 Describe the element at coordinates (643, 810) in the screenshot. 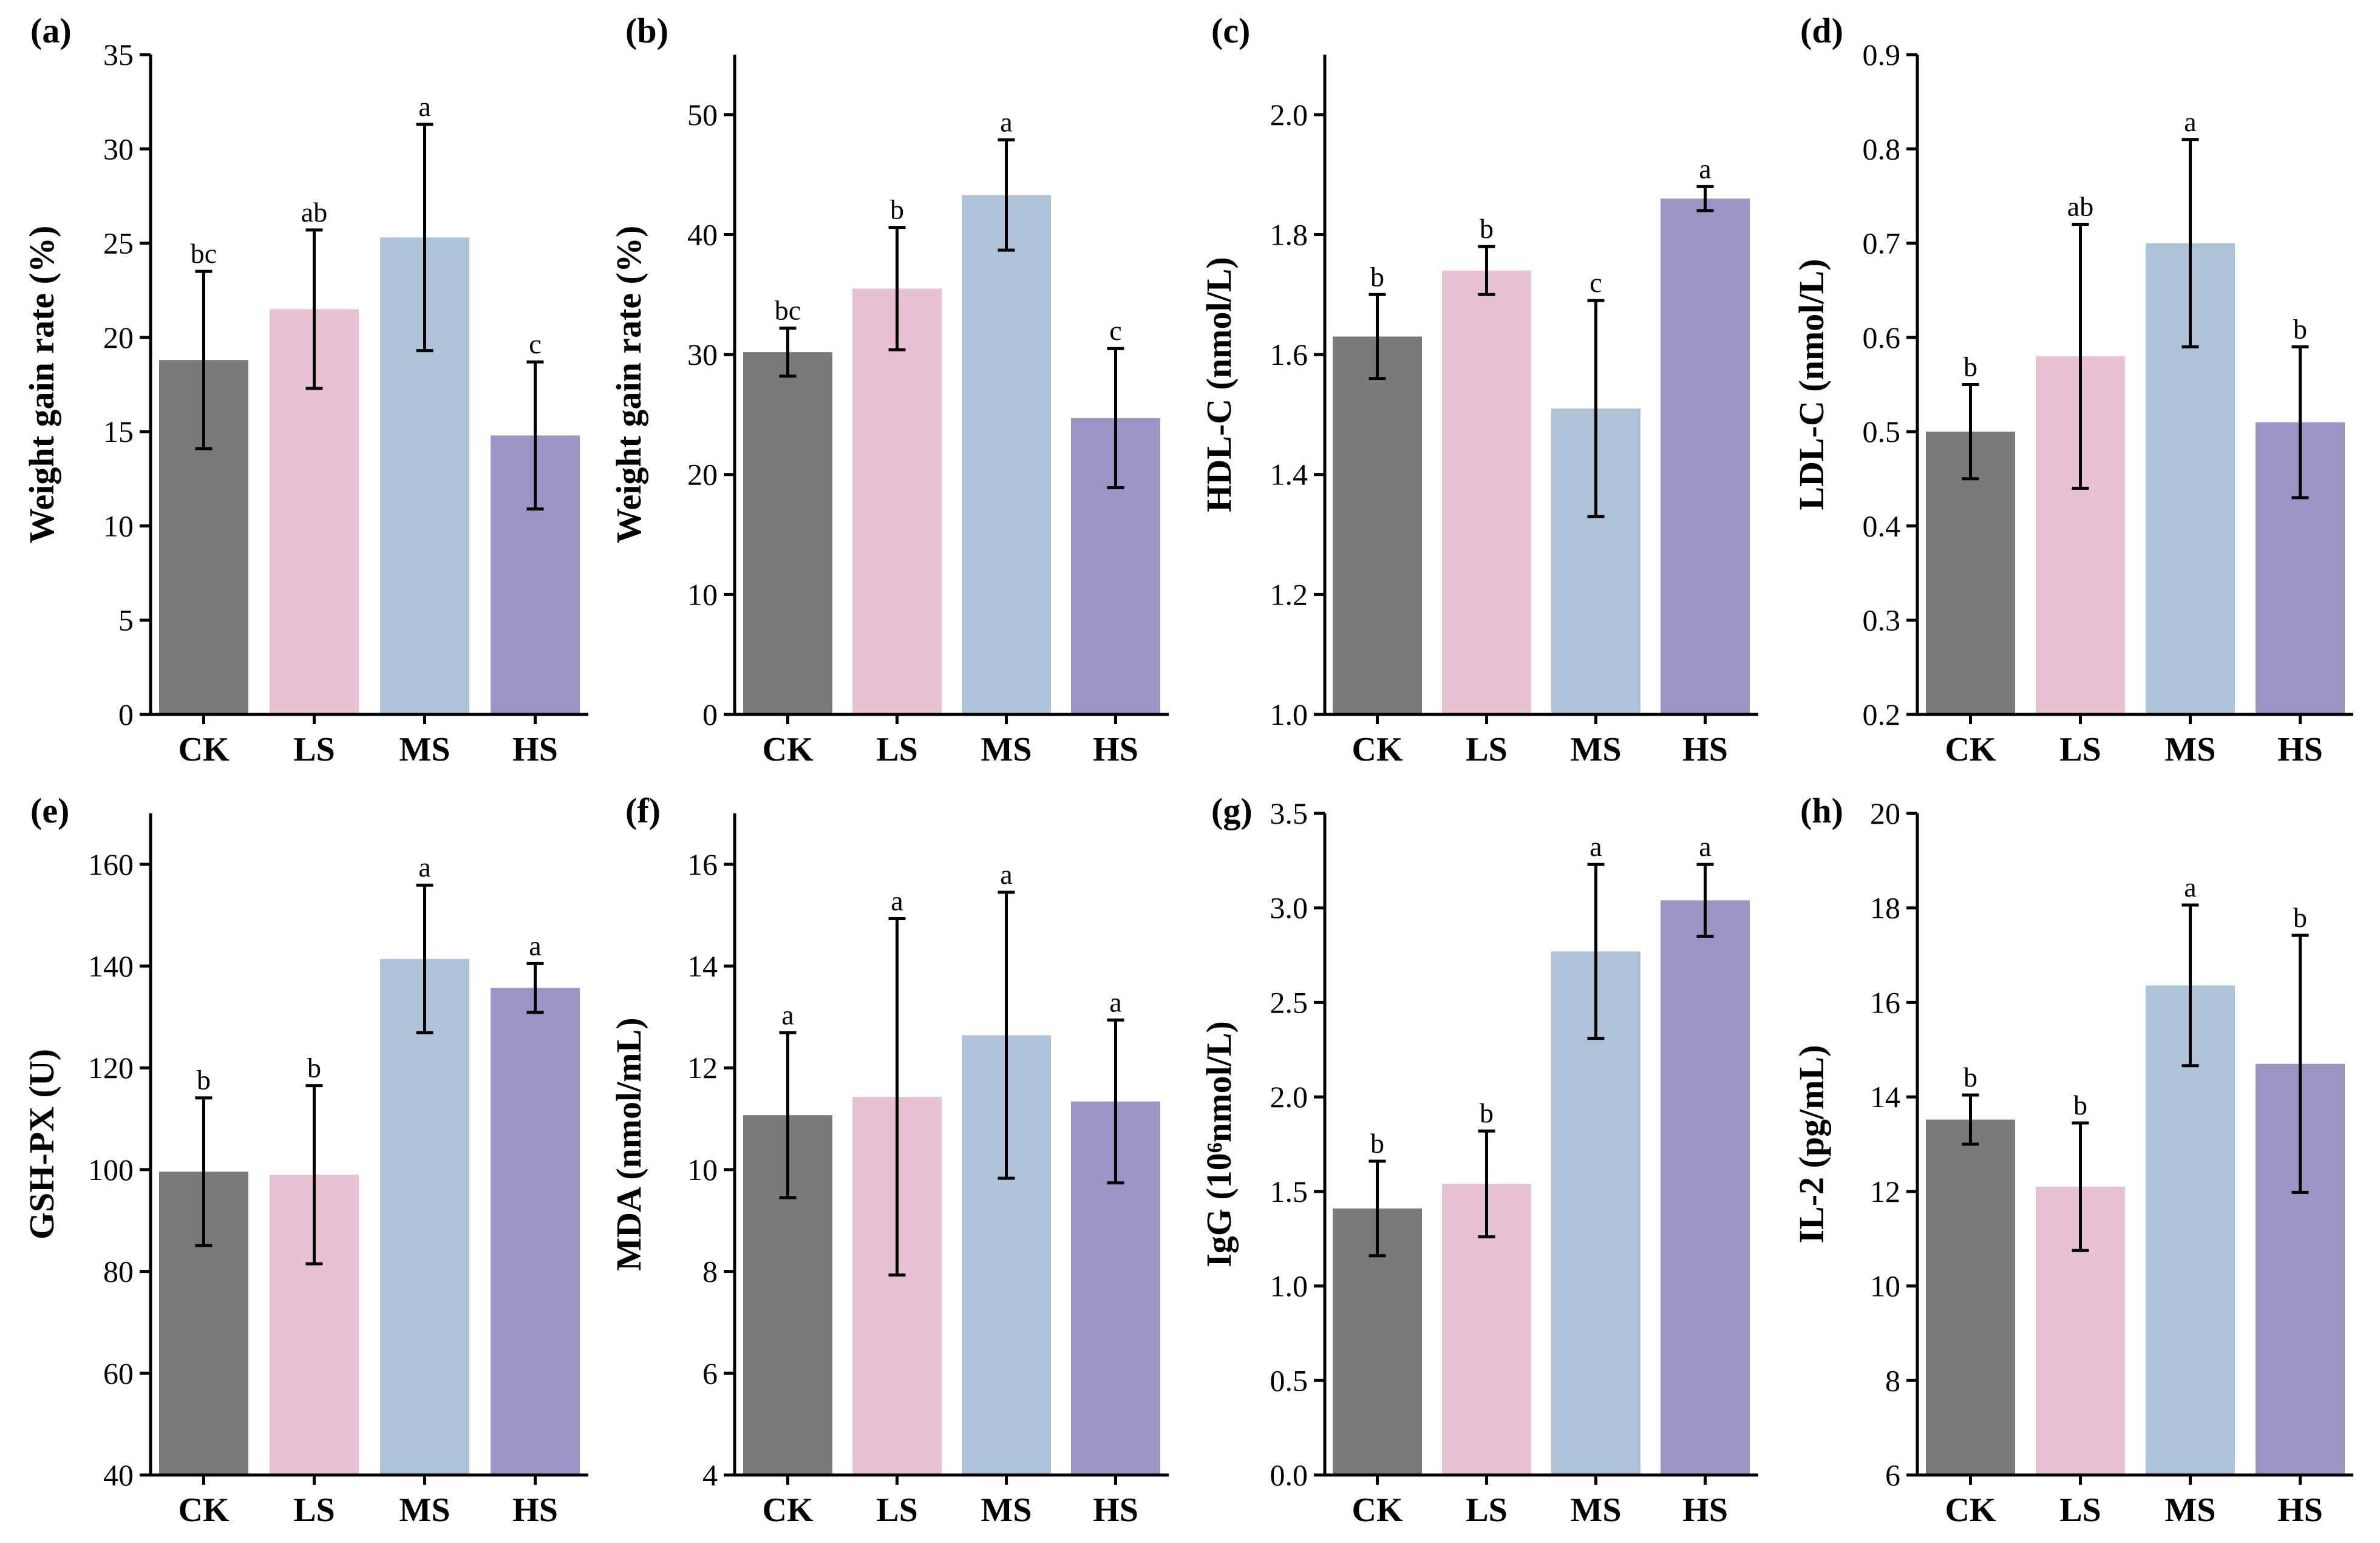

I see `panel-label: (f)` at that location.